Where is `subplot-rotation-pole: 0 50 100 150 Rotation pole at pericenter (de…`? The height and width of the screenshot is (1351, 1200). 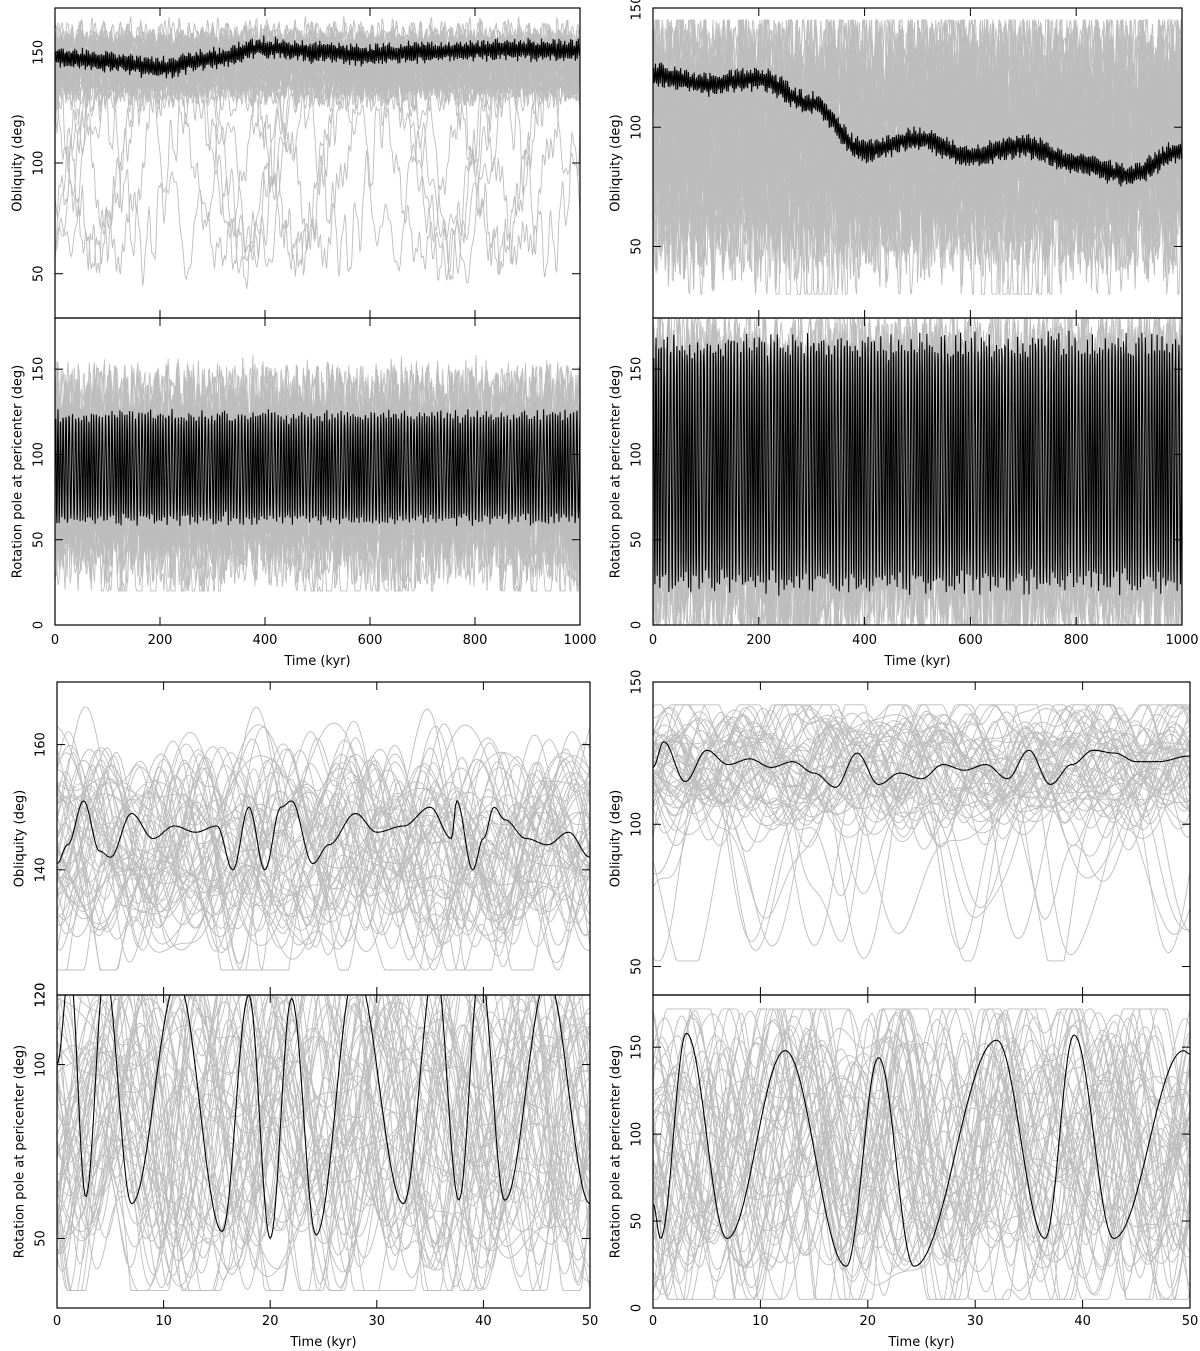
subplot-rotation-pole: 0 50 100 150 Rotation pole at pericenter (de… is located at coordinates (896, 473).